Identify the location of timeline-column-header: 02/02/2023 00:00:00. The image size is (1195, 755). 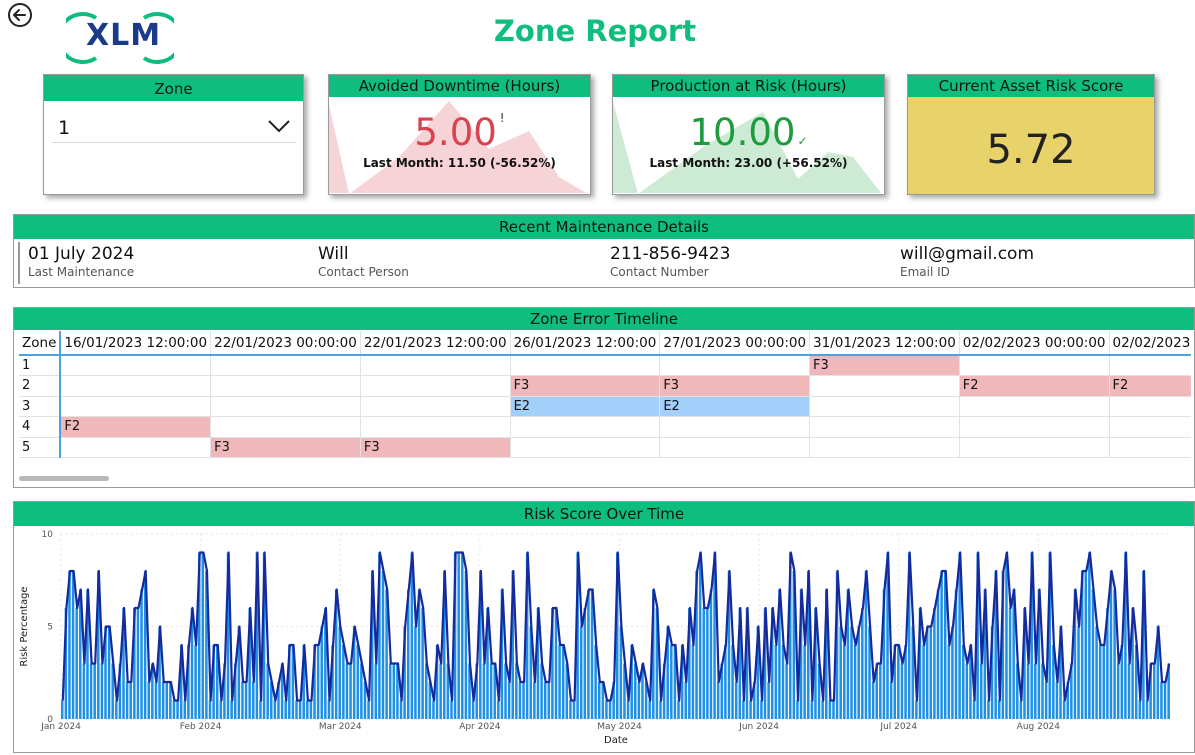
(1034, 343).